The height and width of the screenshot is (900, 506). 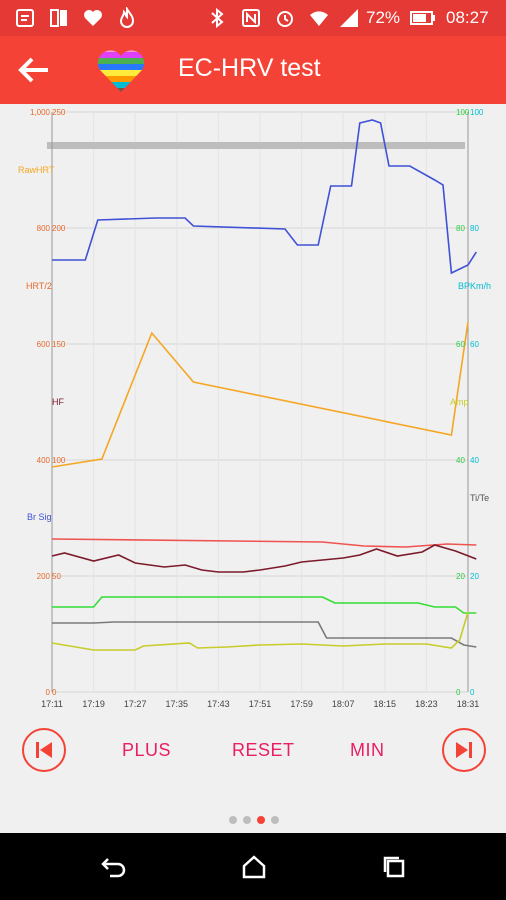 What do you see at coordinates (459, 402) in the screenshot?
I see `axis-label-amp: Amp` at bounding box center [459, 402].